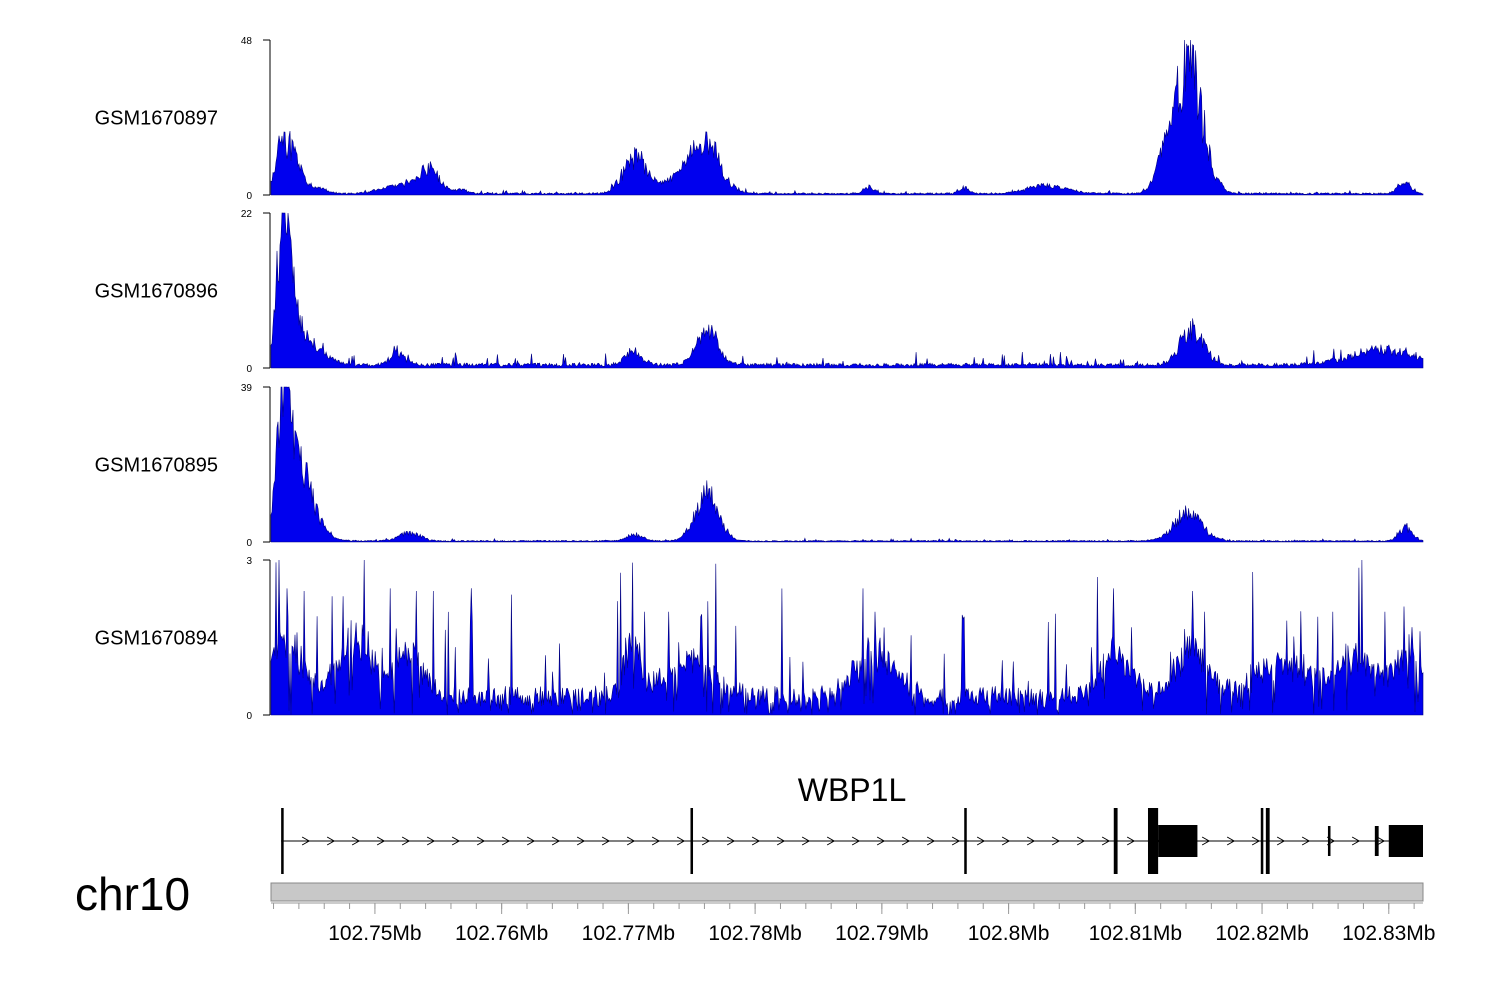 The height and width of the screenshot is (985, 1500). What do you see at coordinates (156, 466) in the screenshot?
I see `track-label: GSM1670895` at bounding box center [156, 466].